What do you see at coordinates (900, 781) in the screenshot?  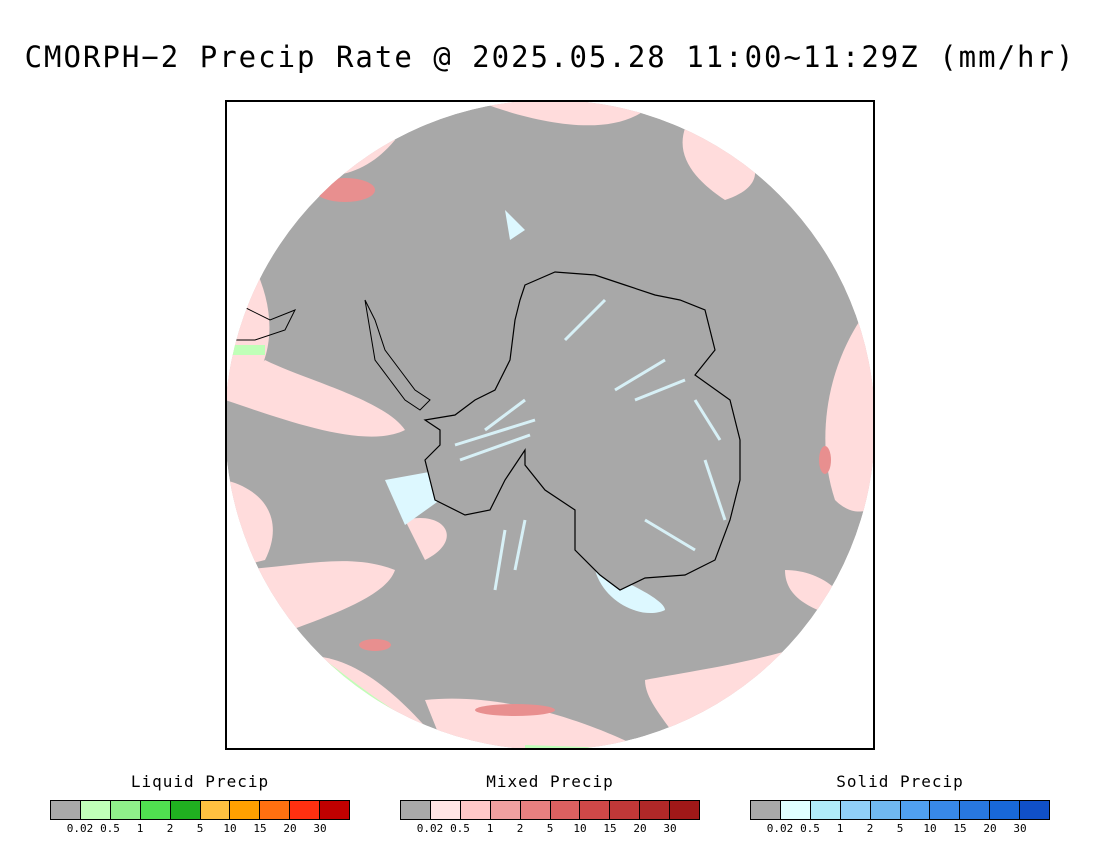 I see `legend-title: Solid Precip` at bounding box center [900, 781].